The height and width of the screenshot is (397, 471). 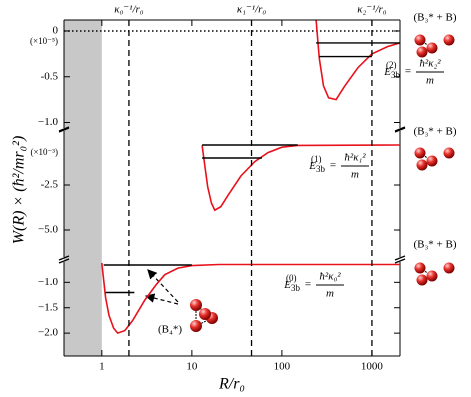 What do you see at coordinates (391, 65) in the screenshot?
I see `energy-sup: (2)` at bounding box center [391, 65].